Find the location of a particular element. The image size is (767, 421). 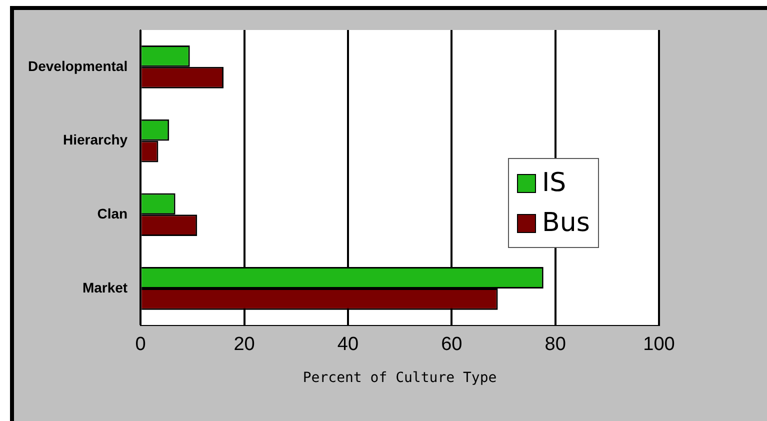

x-axis-title: Percent of Culture Type is located at coordinates (399, 378).